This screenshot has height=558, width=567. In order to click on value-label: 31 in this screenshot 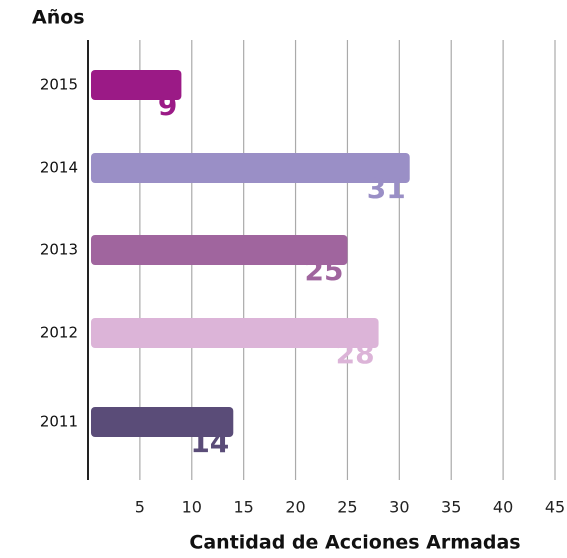, I will do `click(386, 188)`.